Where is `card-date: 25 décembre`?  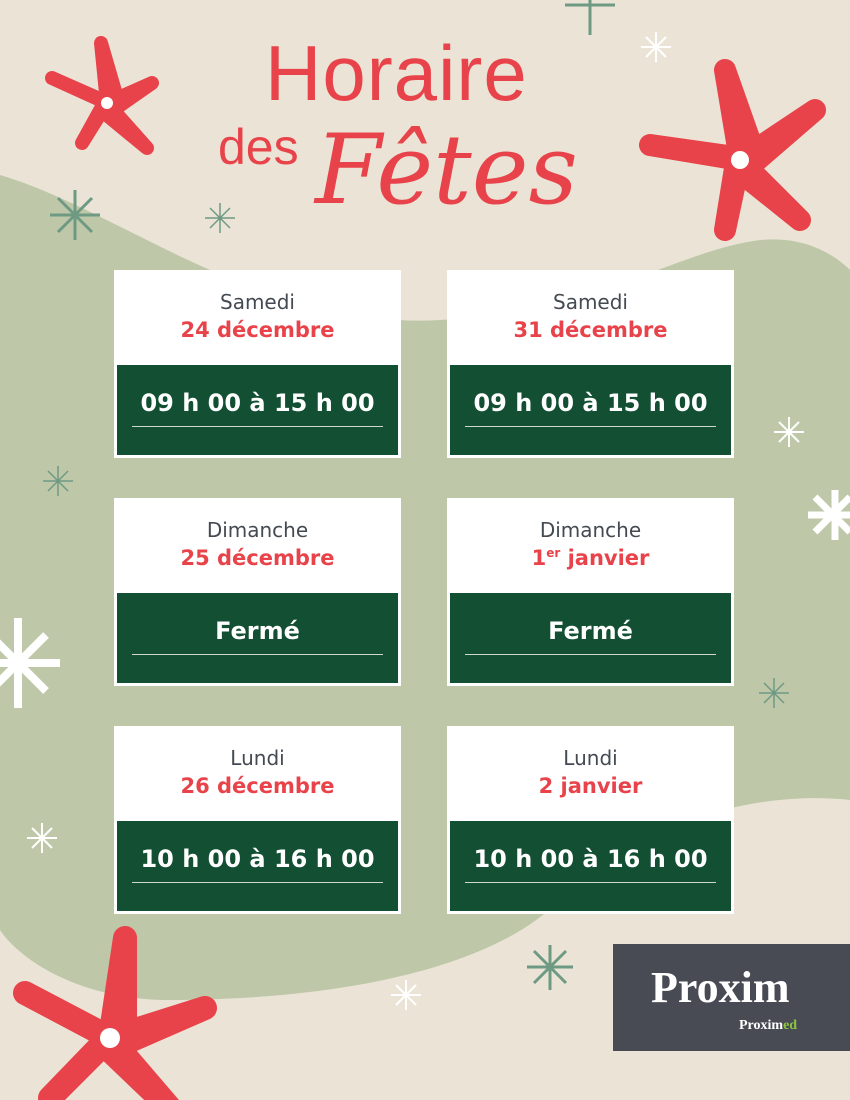
card-date: 25 décembre is located at coordinates (257, 558).